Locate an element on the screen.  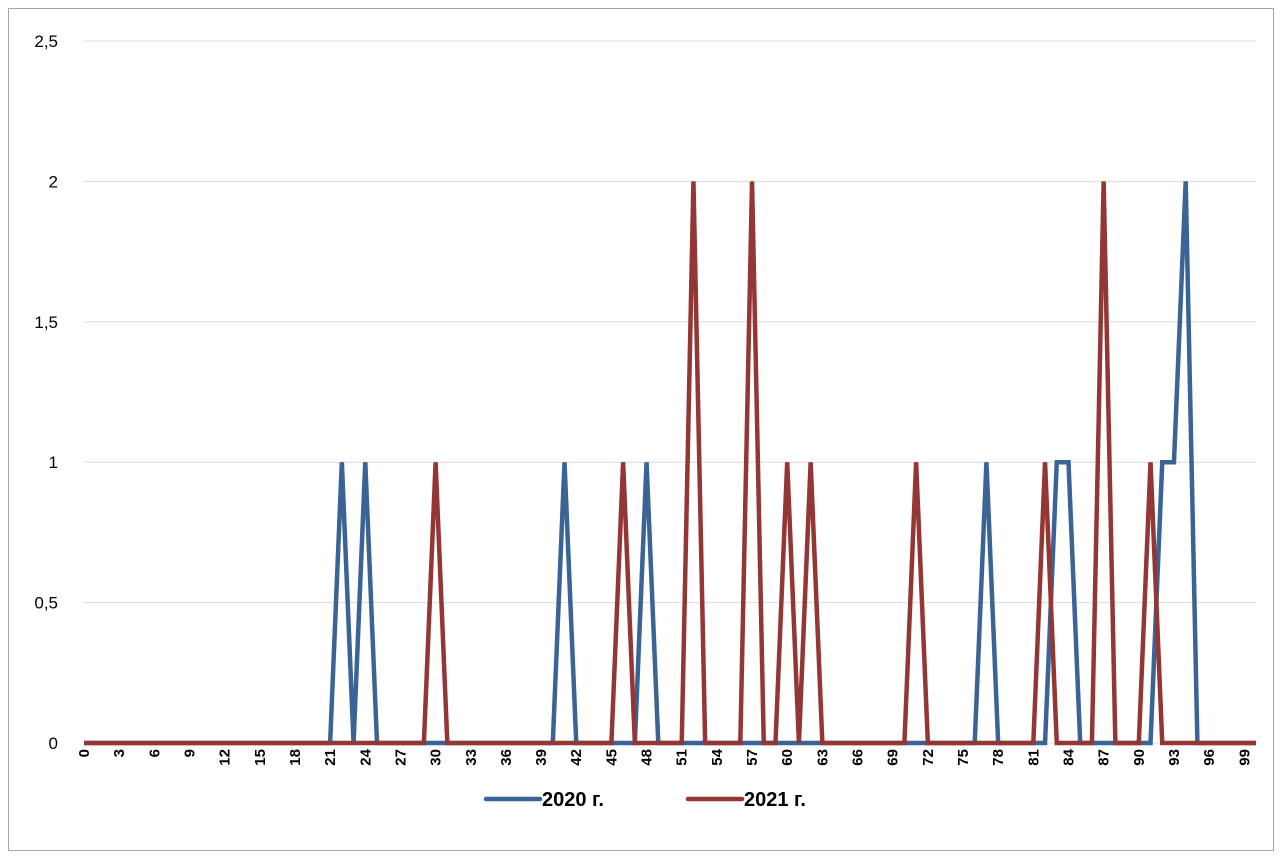
x-tick-label: 63 is located at coordinates (822, 757).